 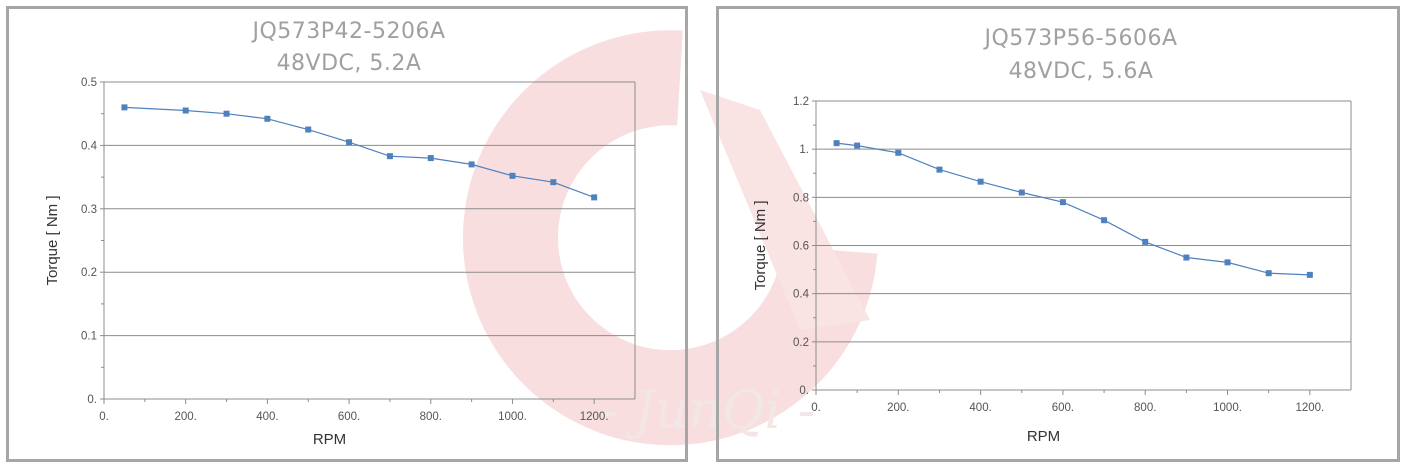 I want to click on y-tick-label: 0.8, so click(x=801, y=198).